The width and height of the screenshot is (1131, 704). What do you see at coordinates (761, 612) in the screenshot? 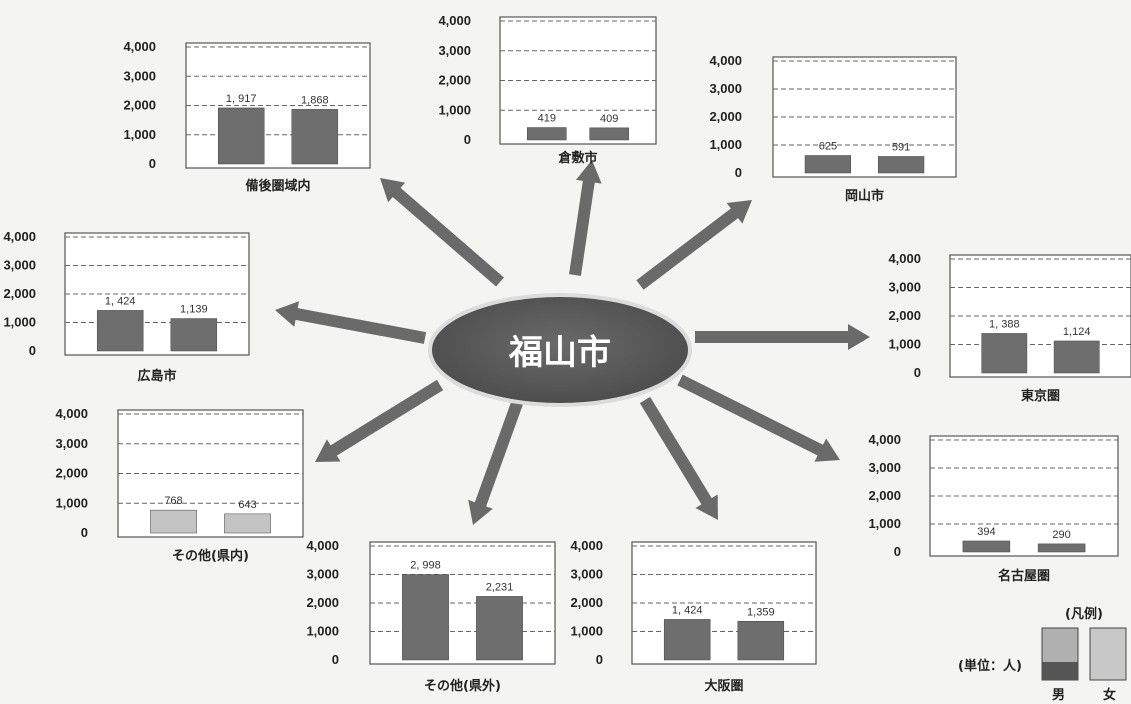
I see `data-label: 1,359` at bounding box center [761, 612].